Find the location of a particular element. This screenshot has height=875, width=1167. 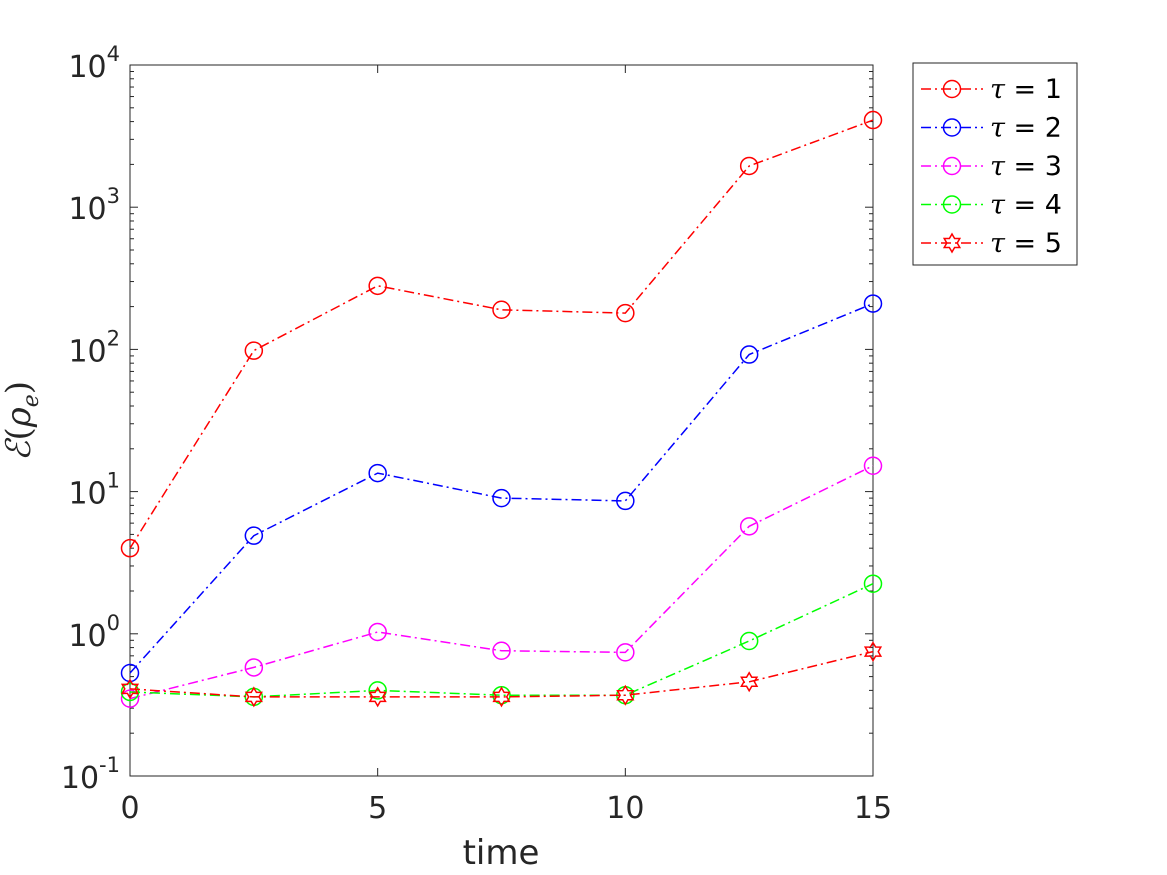

legend-item-4: τ = 4 is located at coordinates (991, 205).